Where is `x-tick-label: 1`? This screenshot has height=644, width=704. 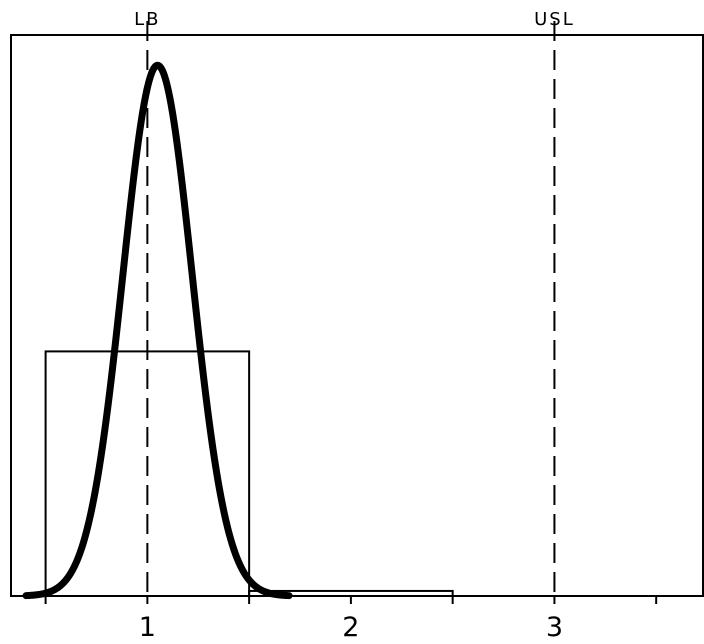 x-tick-label: 1 is located at coordinates (147, 627).